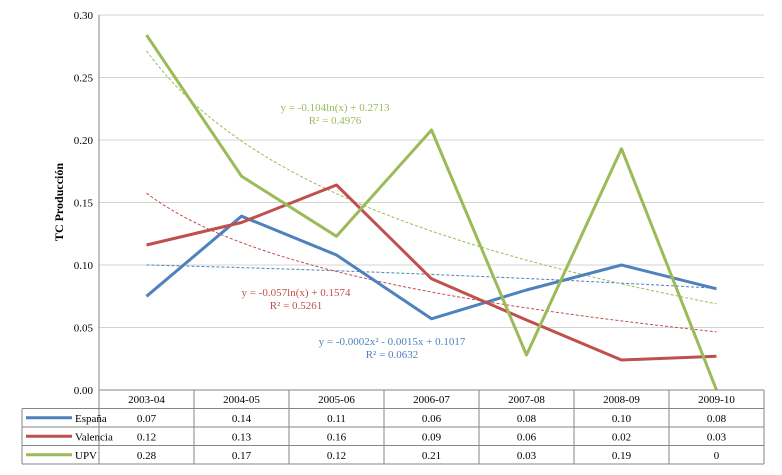  Describe the element at coordinates (336, 419) in the screenshot. I see `data-label: 0.11` at that location.